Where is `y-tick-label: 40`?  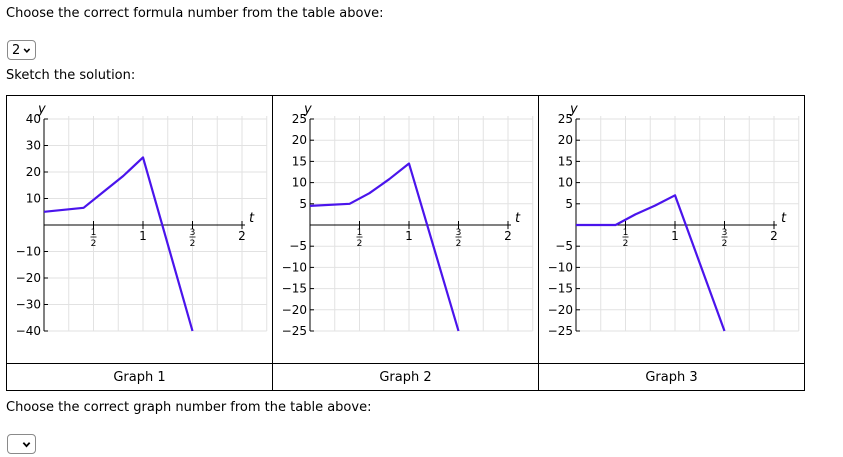 y-tick-label: 40 is located at coordinates (33, 119).